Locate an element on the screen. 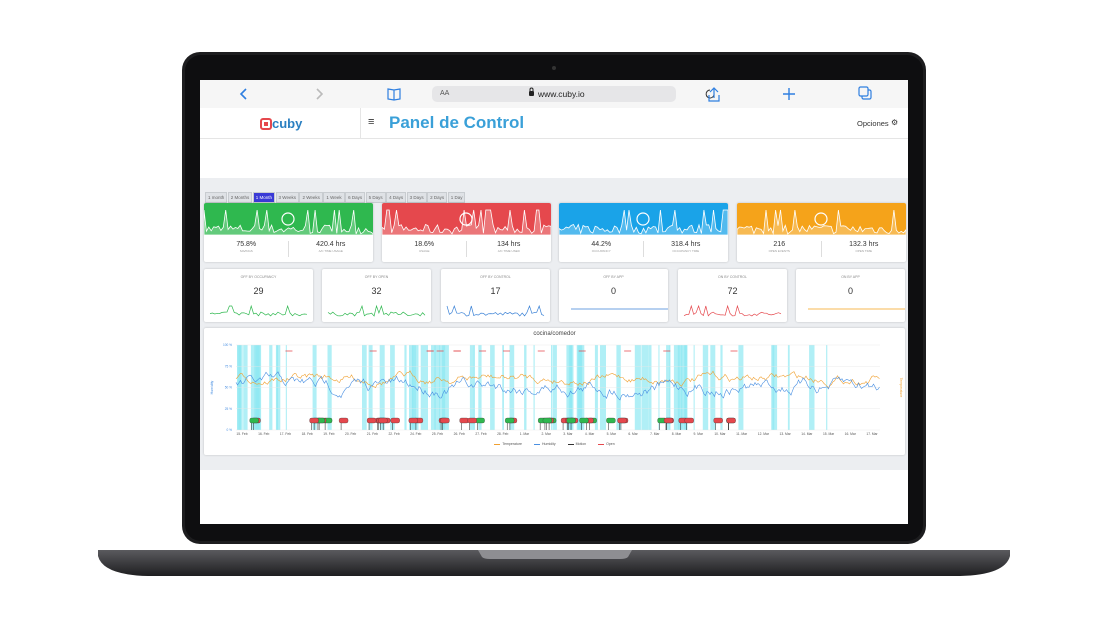 This screenshot has height=628, width=1100. x-tick-label: 17. Feb is located at coordinates (285, 434).